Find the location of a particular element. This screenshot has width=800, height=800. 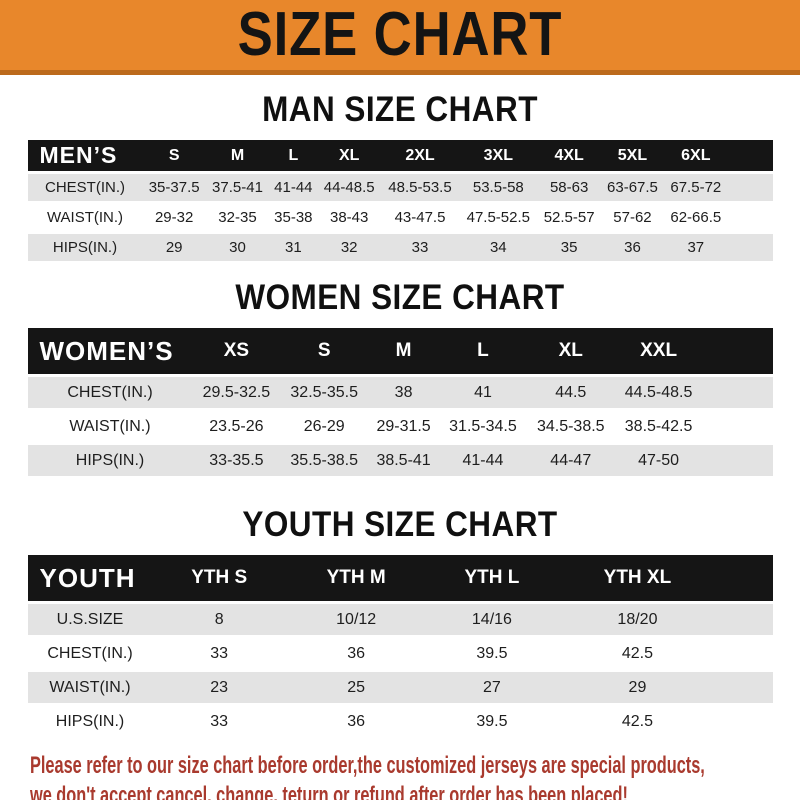

size-value: 8 is located at coordinates (219, 619).